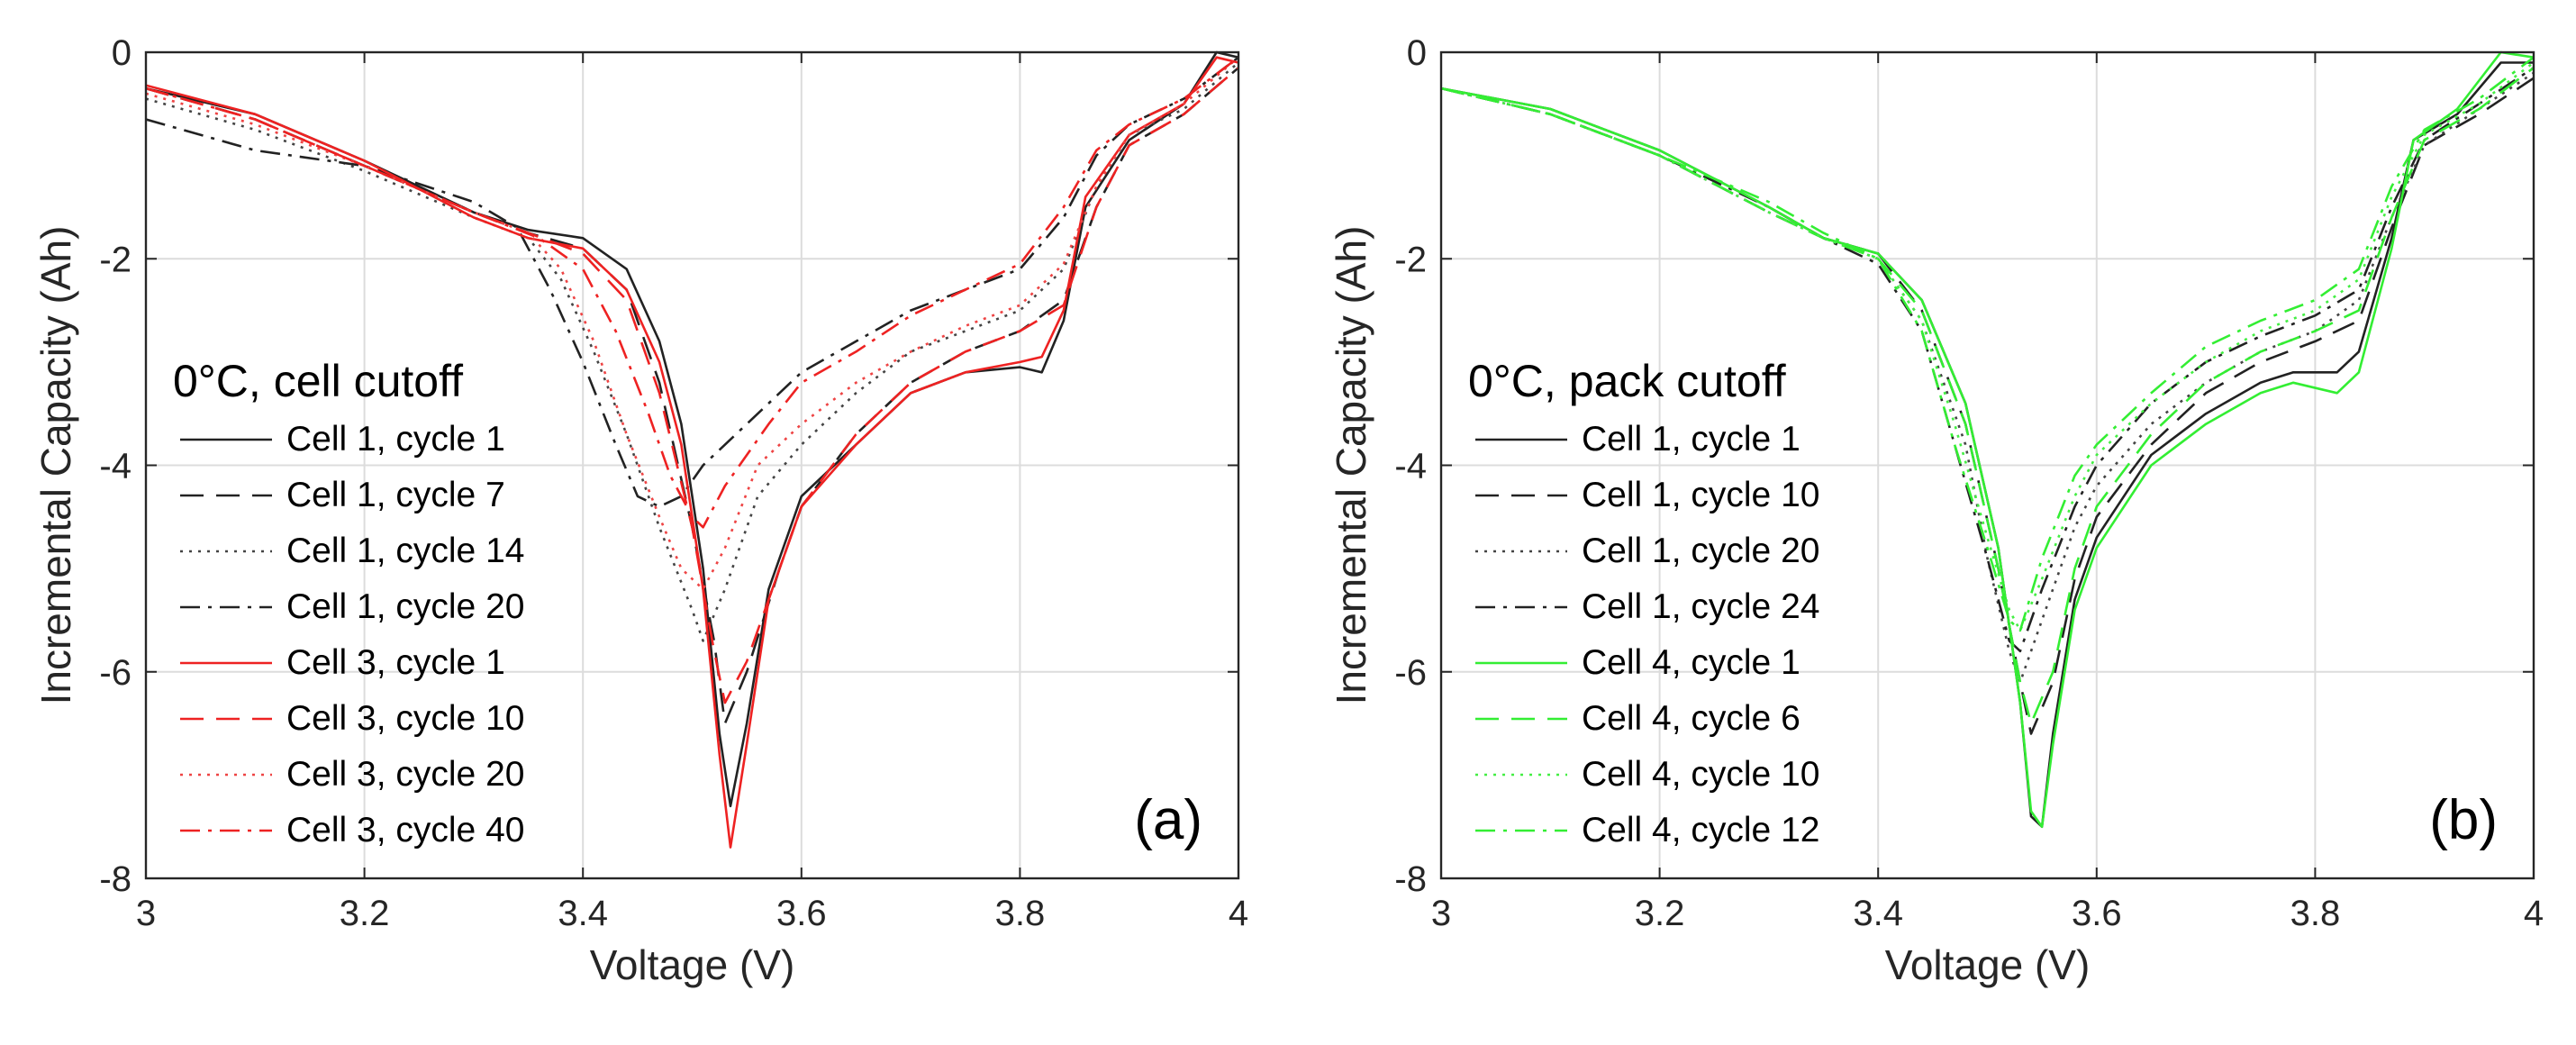 Image resolution: width=2576 pixels, height=1045 pixels. I want to click on legend-entry: Cell 3, cycle 1, so click(396, 662).